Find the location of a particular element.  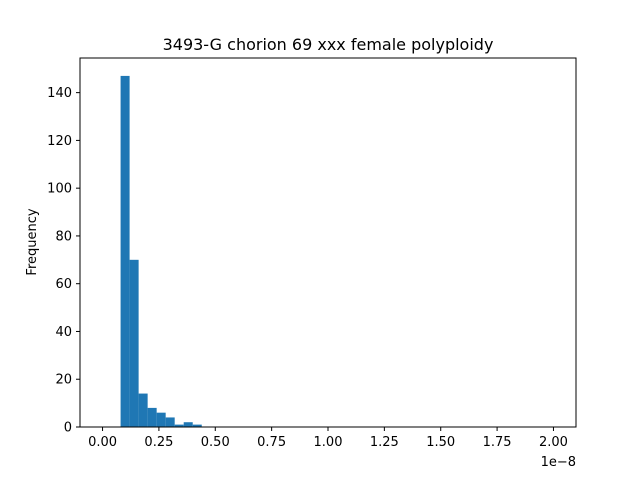

y-tick-label: 120 is located at coordinates (59, 141).